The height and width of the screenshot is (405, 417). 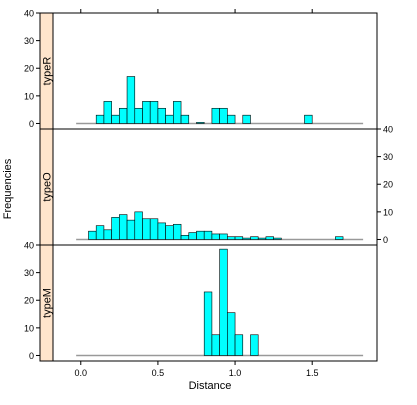 What do you see at coordinates (8, 188) in the screenshot?
I see `y-axis-title: Frequencies` at bounding box center [8, 188].